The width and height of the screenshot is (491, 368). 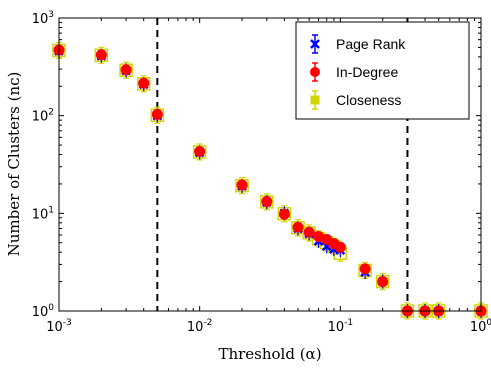 What do you see at coordinates (43, 311) in the screenshot?
I see `y-tick-label: 100` at bounding box center [43, 311].